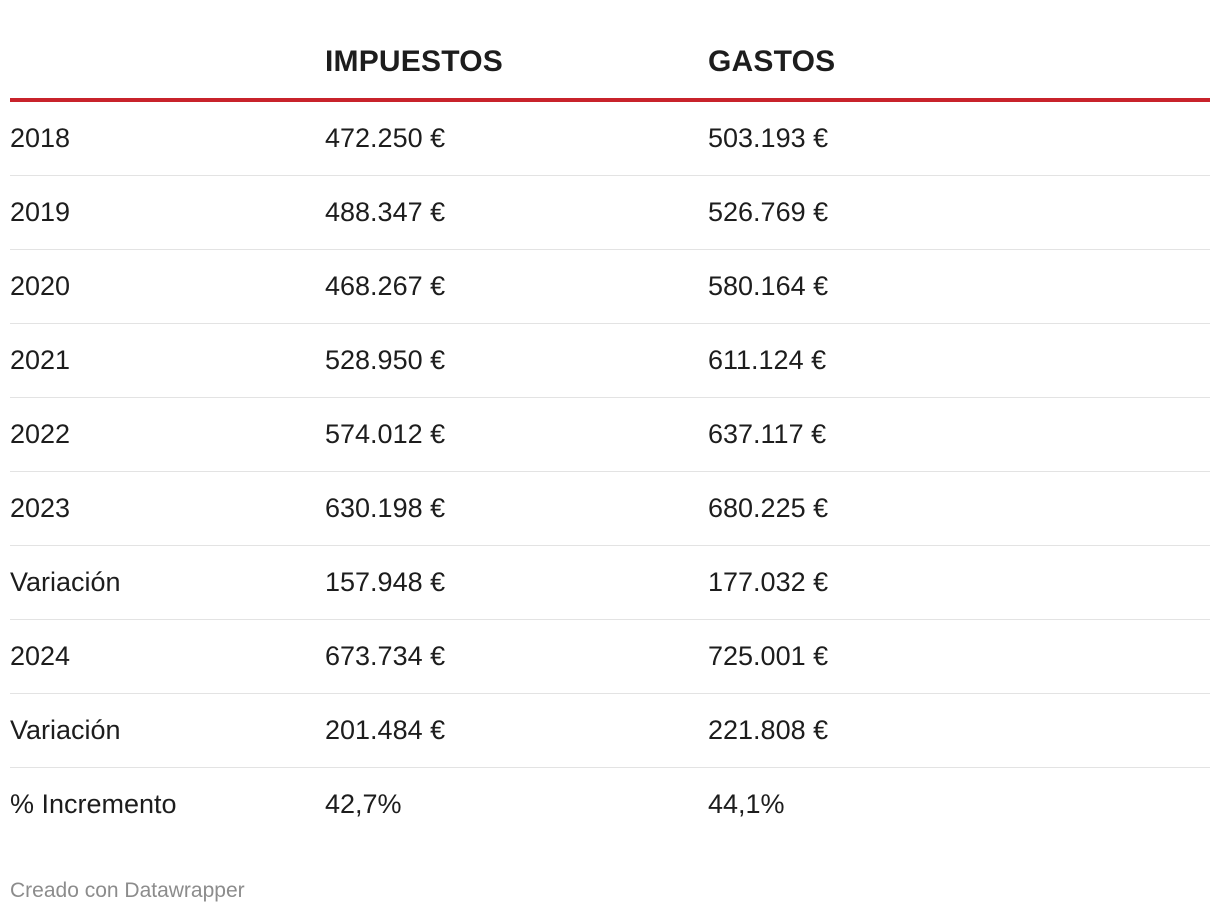  I want to click on table-row: 2021 528.950 € 611.124 €, so click(610, 360).